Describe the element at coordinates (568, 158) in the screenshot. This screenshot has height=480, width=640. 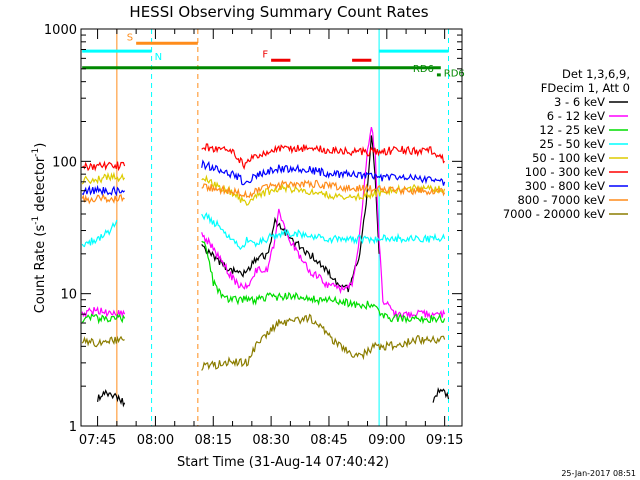
I see `legend-label: 50 - 100 keV` at that location.